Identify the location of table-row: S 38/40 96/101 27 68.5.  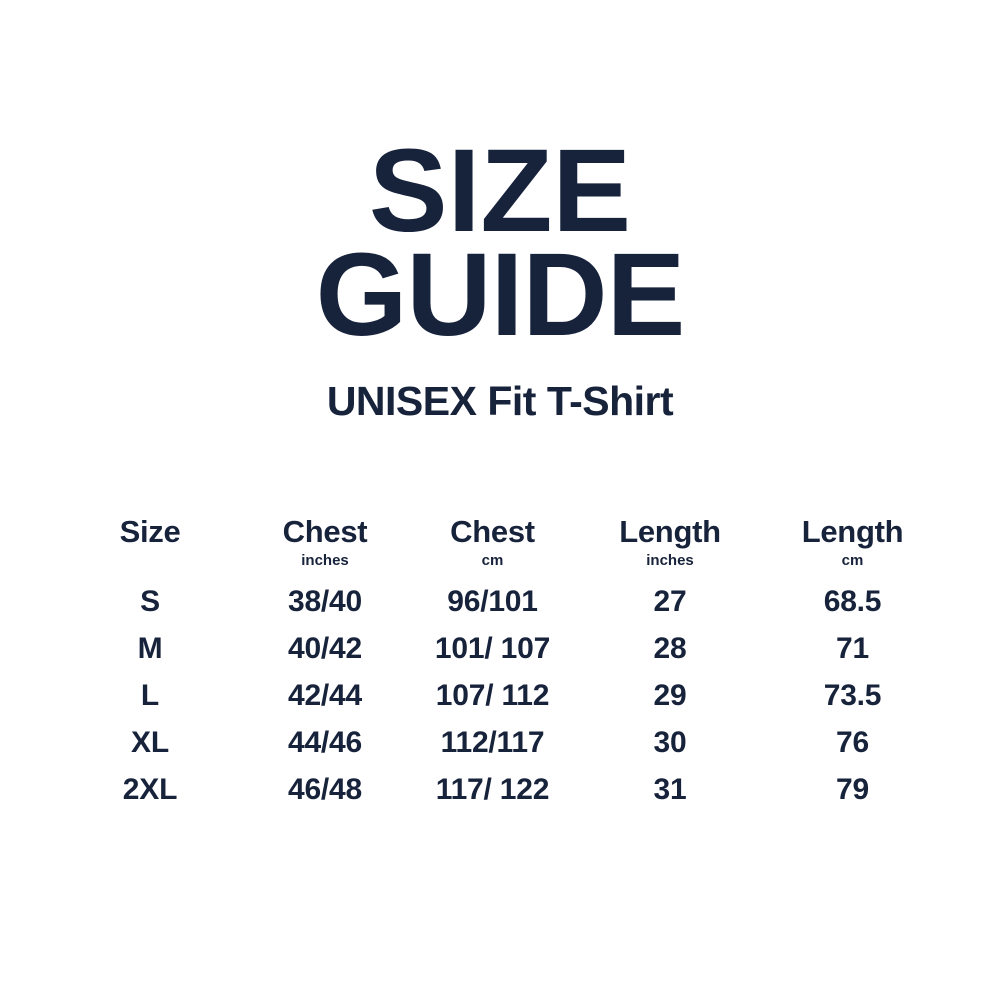
(500, 601).